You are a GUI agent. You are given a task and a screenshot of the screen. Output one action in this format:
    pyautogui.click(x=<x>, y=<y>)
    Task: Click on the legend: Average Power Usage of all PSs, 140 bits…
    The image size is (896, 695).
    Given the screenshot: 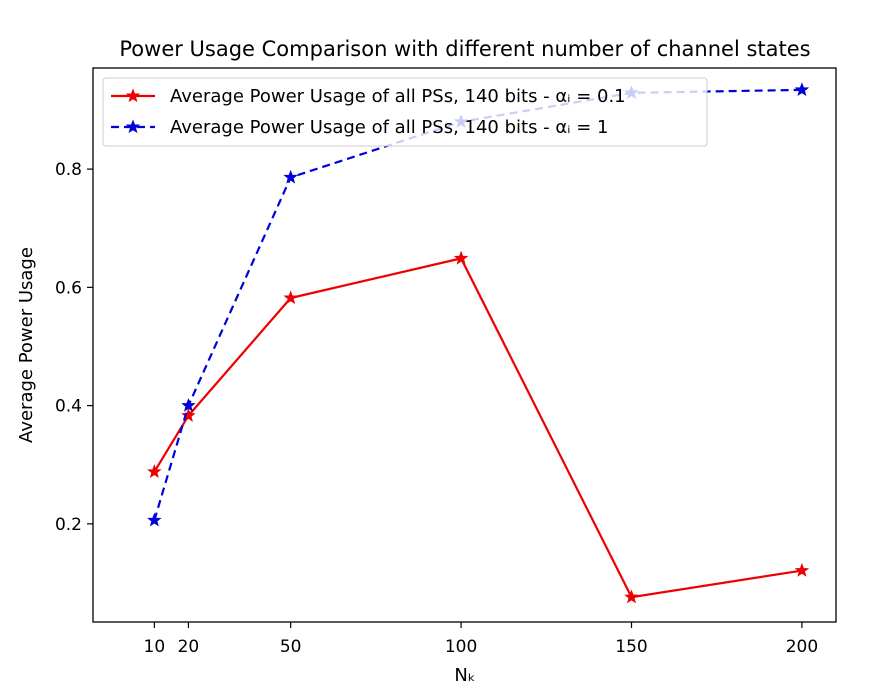 What is the action you would take?
    pyautogui.click(x=405, y=112)
    